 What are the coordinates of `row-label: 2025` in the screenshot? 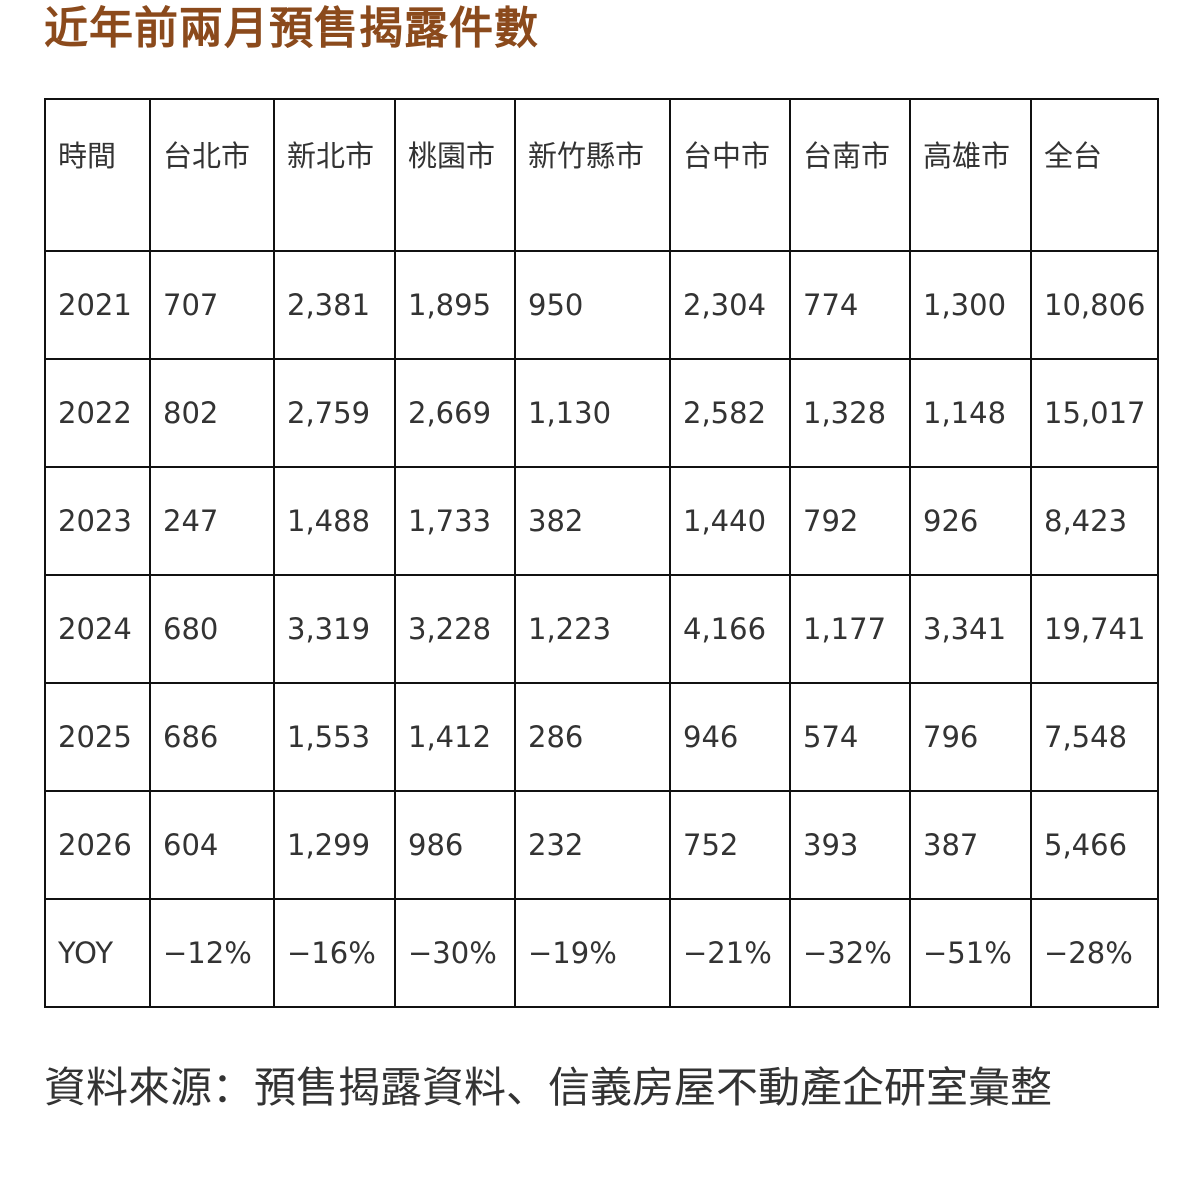 It's located at (97, 737).